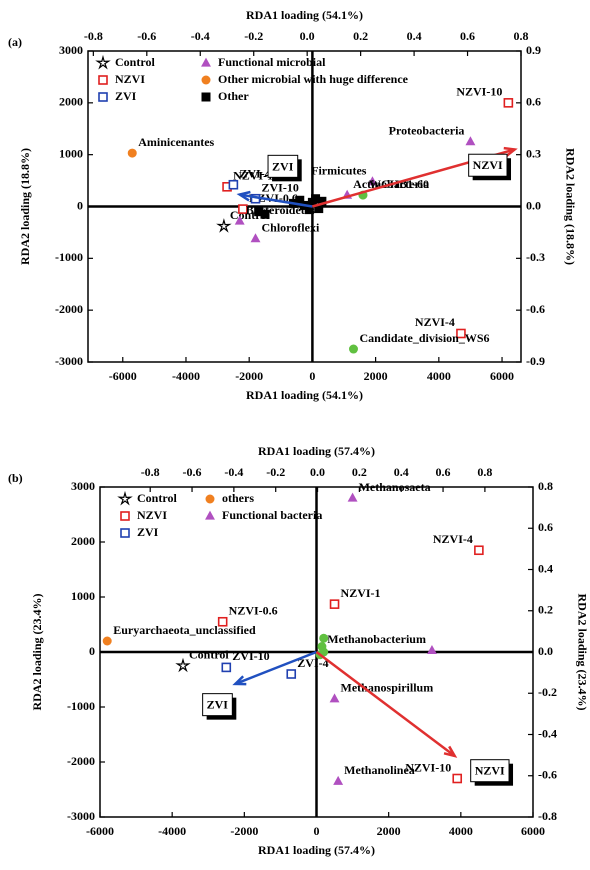 This screenshot has width=590, height=870. I want to click on x-tick-label: 0, so click(317, 831).